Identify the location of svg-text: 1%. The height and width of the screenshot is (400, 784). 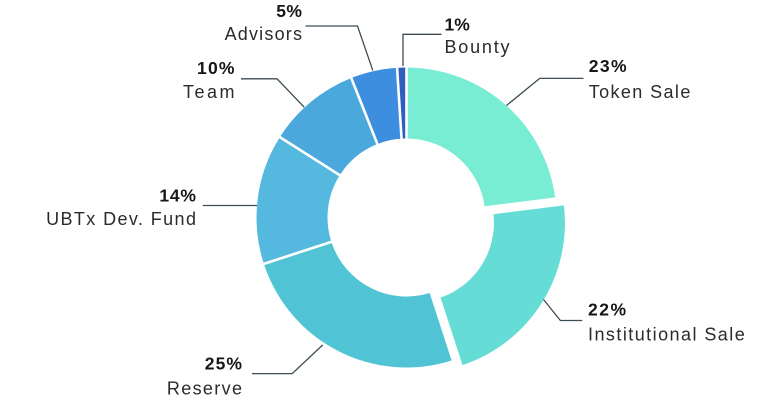
(458, 25).